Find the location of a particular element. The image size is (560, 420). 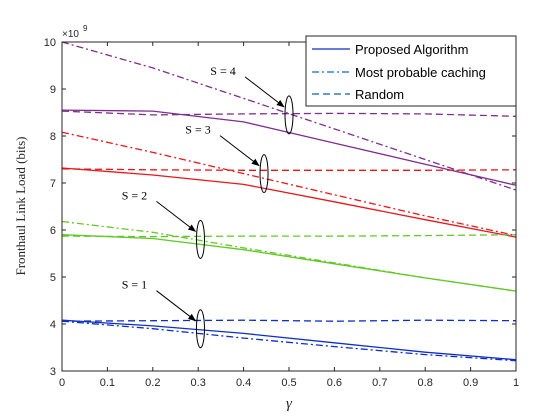

x-tick-label: 0.6 is located at coordinates (334, 383).